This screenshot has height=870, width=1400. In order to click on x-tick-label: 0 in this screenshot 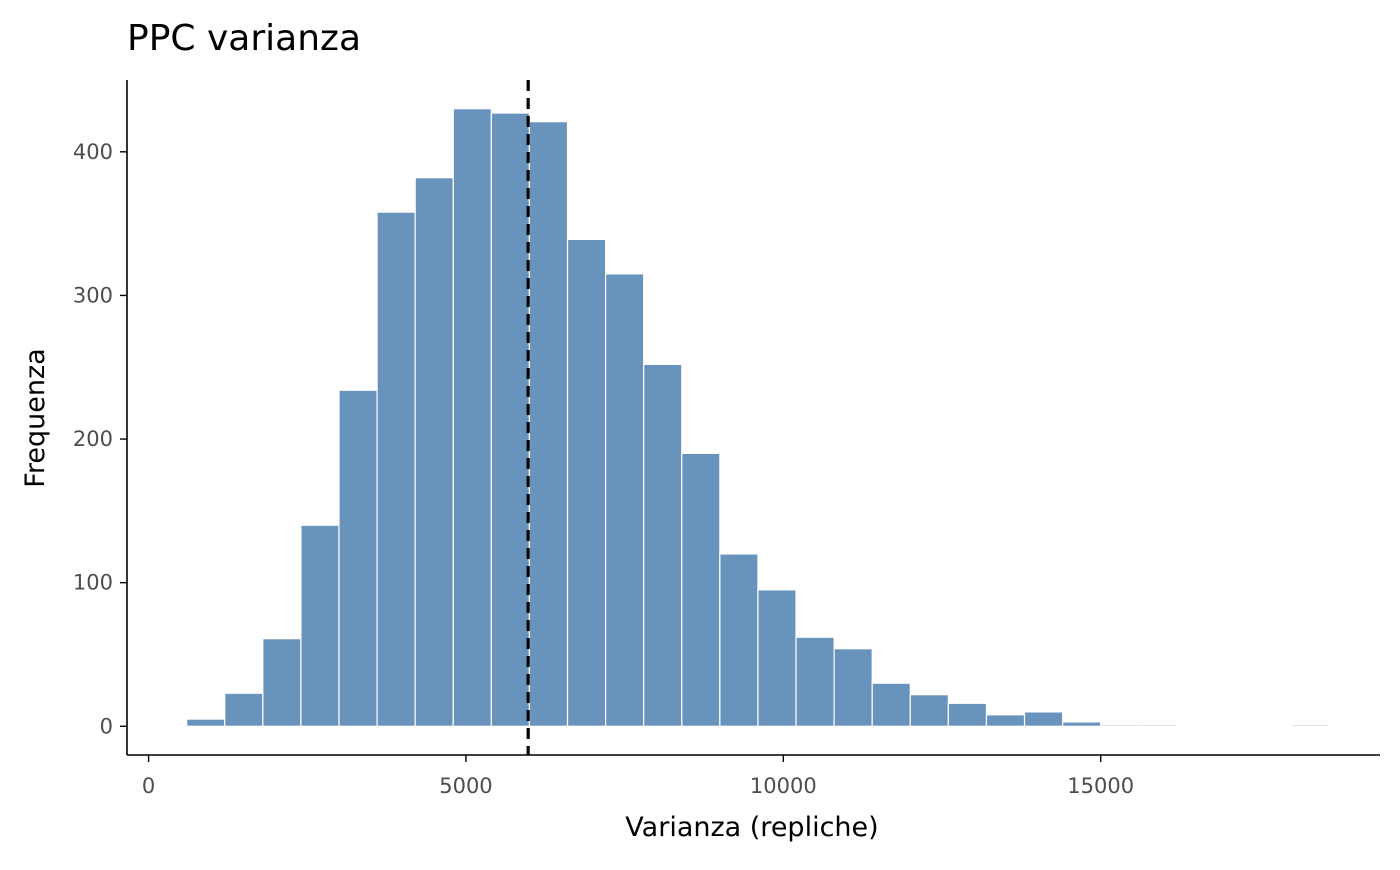, I will do `click(148, 786)`.